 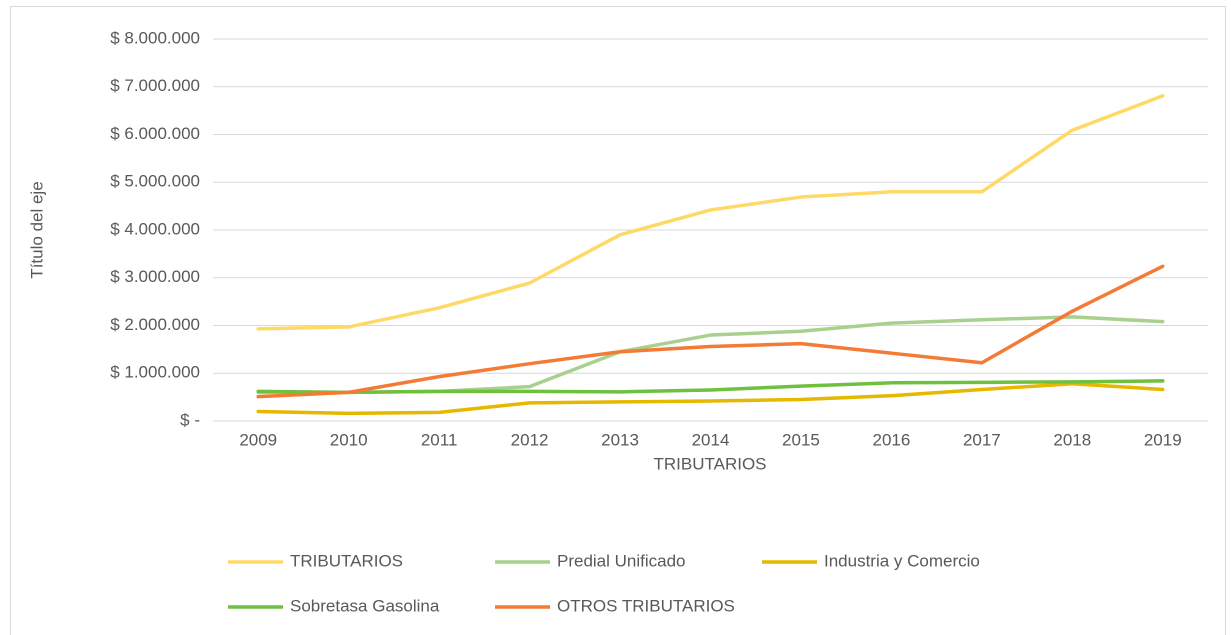 What do you see at coordinates (155, 133) in the screenshot?
I see `y-tick-label: $ 6.000.000` at bounding box center [155, 133].